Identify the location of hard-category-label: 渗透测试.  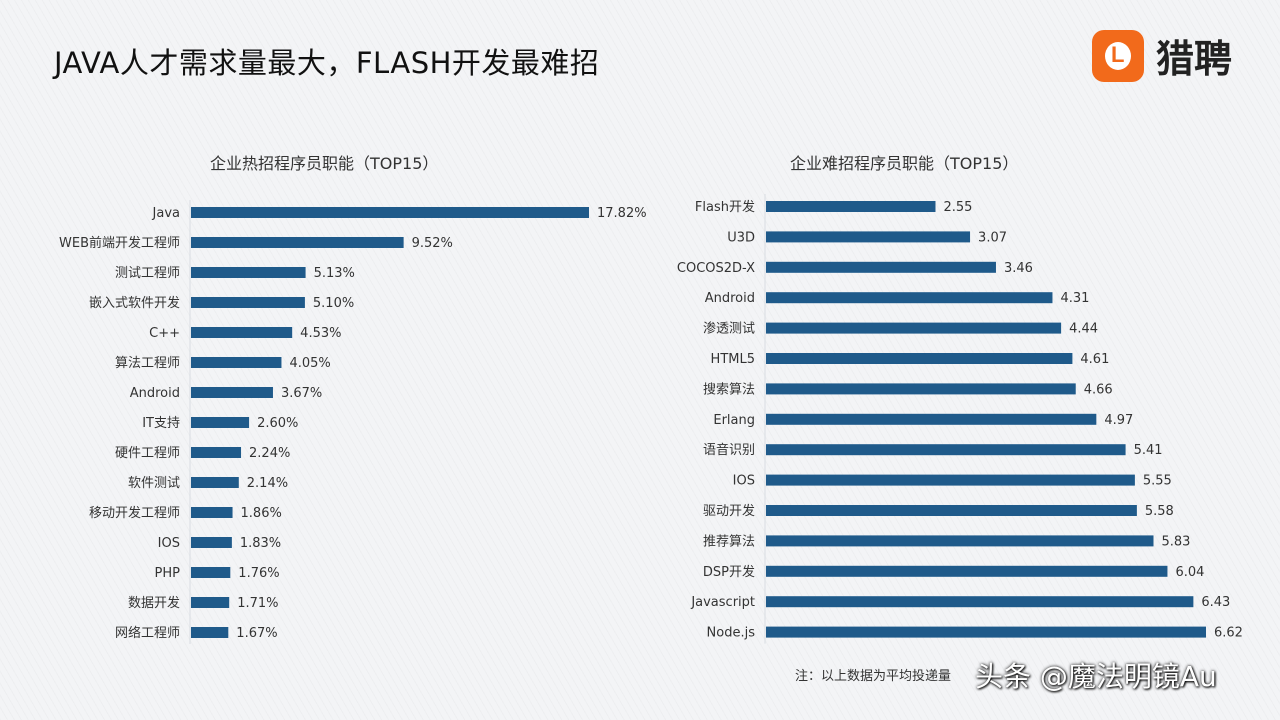
(729, 329).